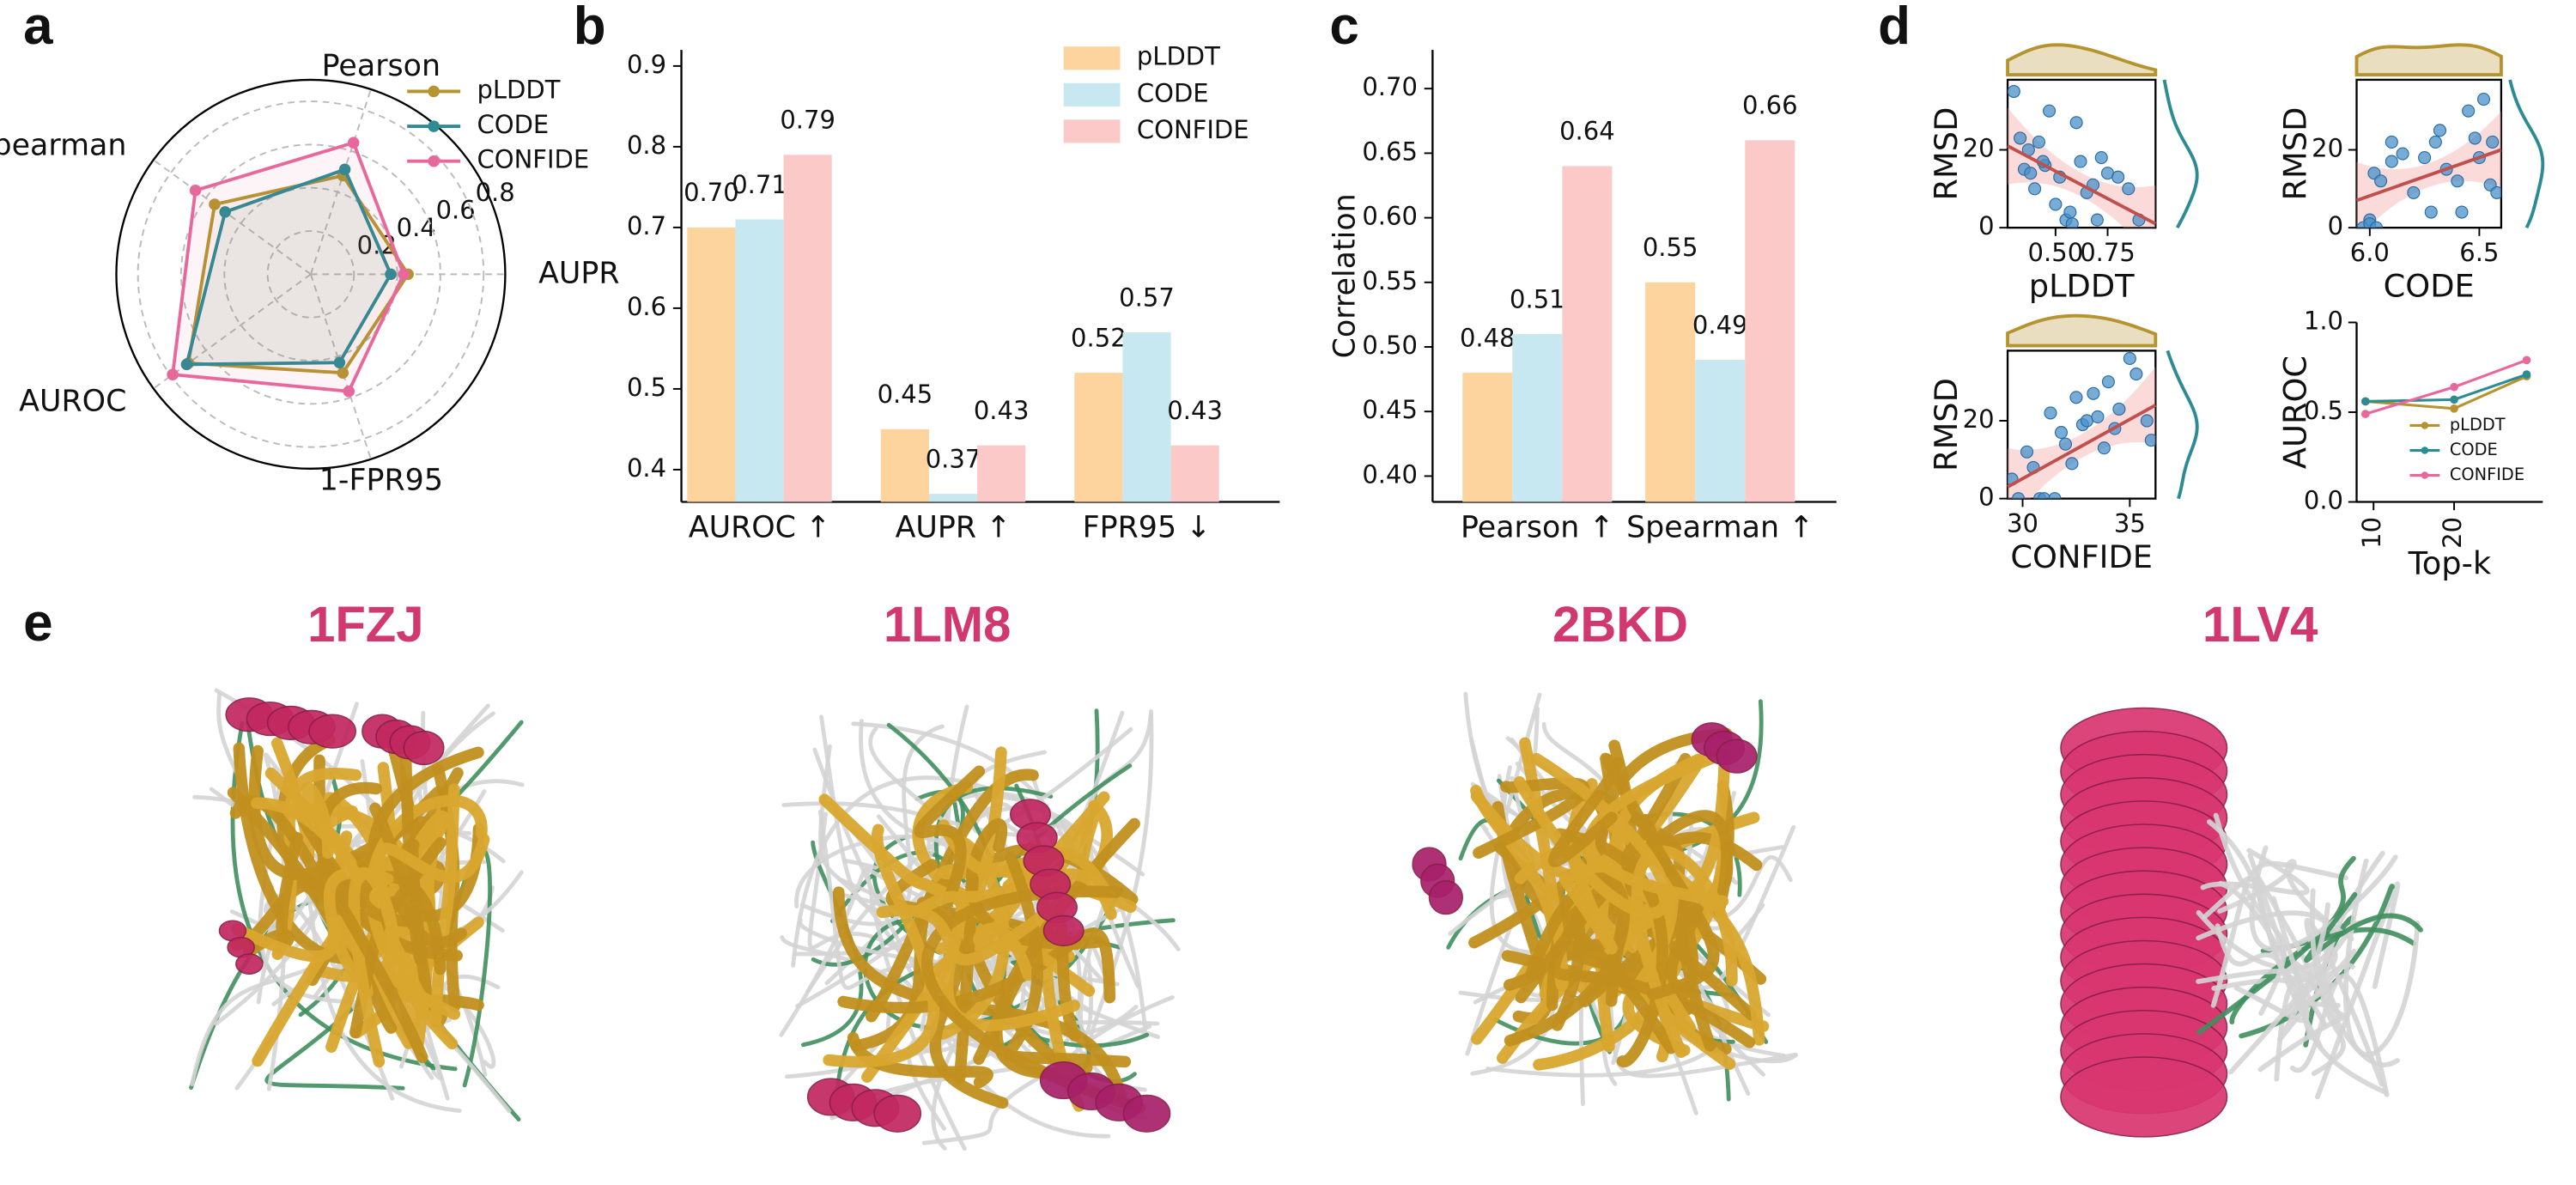 Image resolution: width=2576 pixels, height=1185 pixels. Describe the element at coordinates (647, 65) in the screenshot. I see `y-tick-label: 0.9` at that location.